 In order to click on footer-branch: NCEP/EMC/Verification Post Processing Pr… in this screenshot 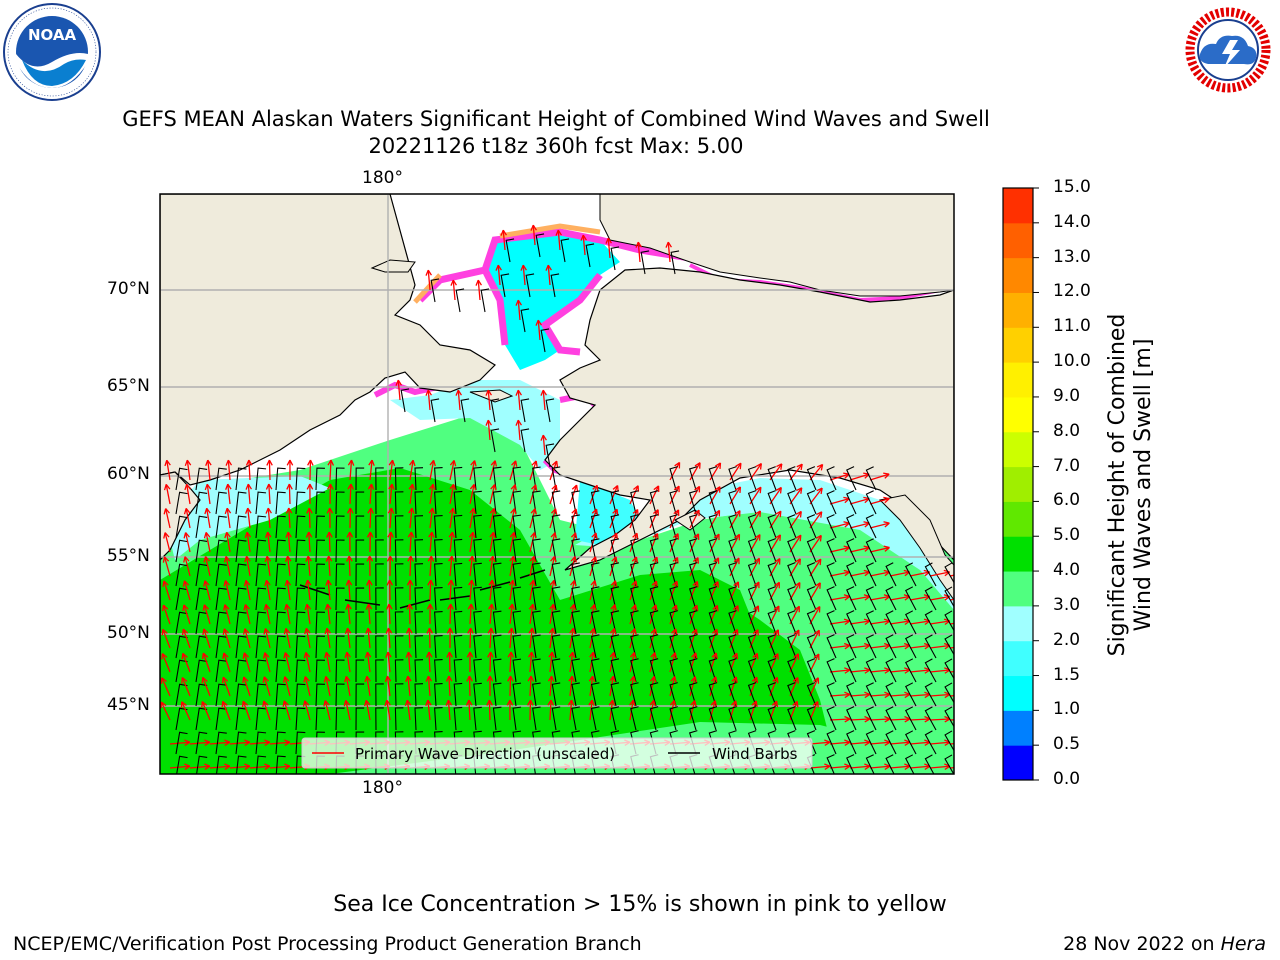, I will do `click(327, 944)`.